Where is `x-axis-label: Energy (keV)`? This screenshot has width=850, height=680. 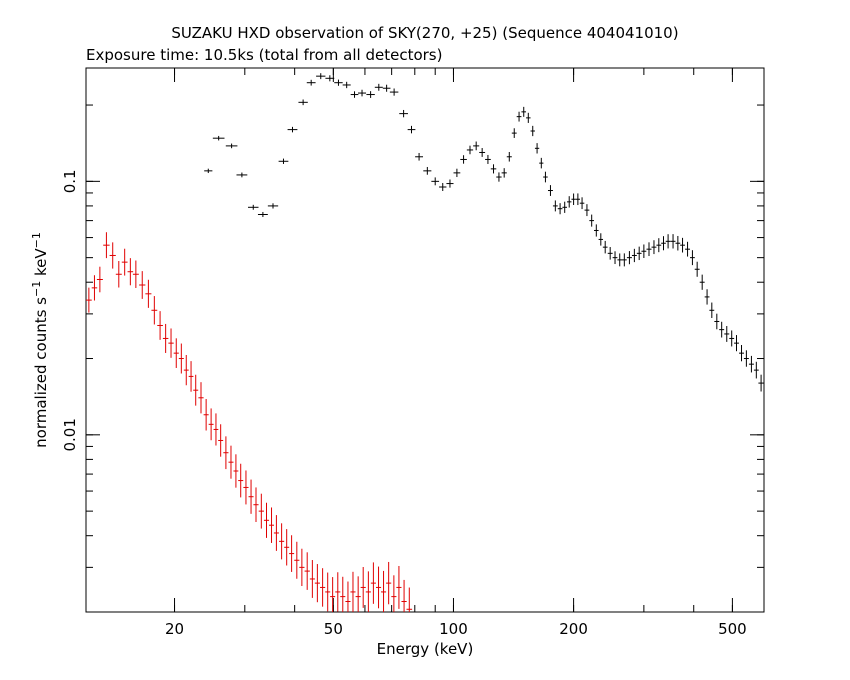
x-axis-label: Energy (keV) is located at coordinates (425, 649).